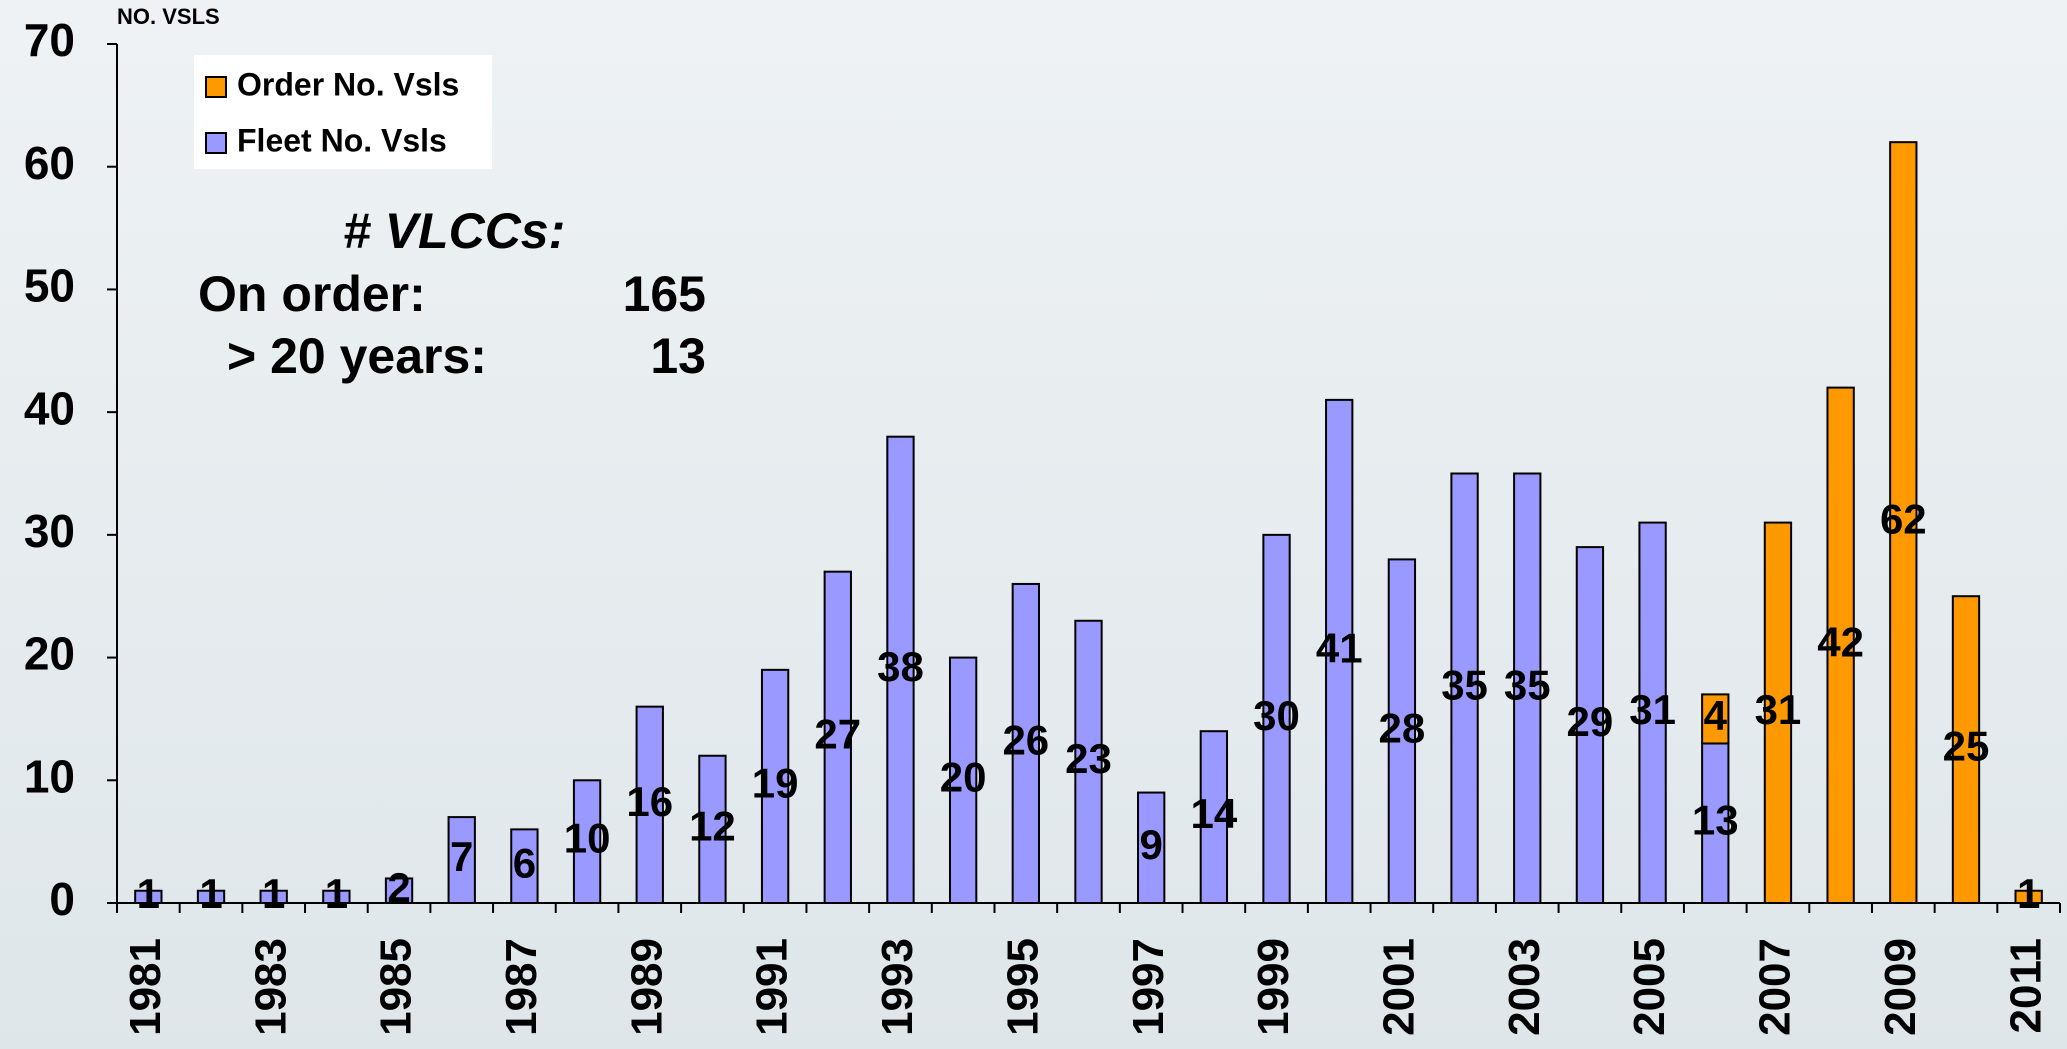 This screenshot has height=1049, width=2067. What do you see at coordinates (1649, 987) in the screenshot?
I see `x-tick-label: 2005` at bounding box center [1649, 987].